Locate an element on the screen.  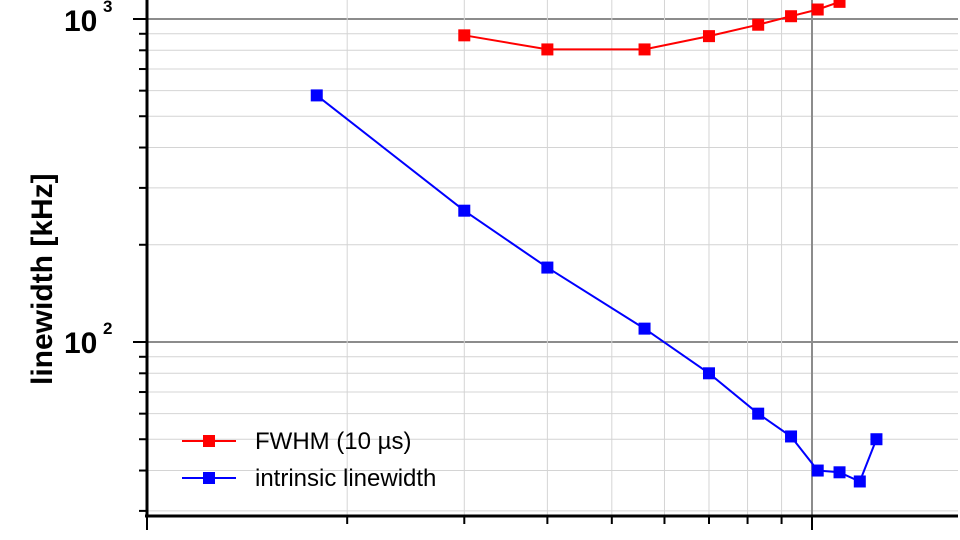
legend-marker-fwhm is located at coordinates (209, 441).